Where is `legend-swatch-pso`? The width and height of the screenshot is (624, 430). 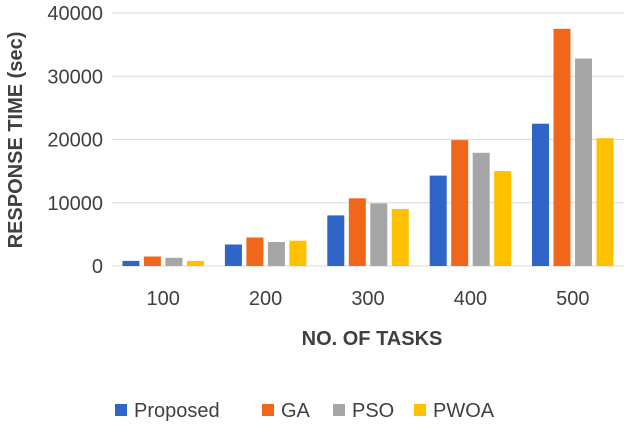
legend-swatch-pso is located at coordinates (339, 410).